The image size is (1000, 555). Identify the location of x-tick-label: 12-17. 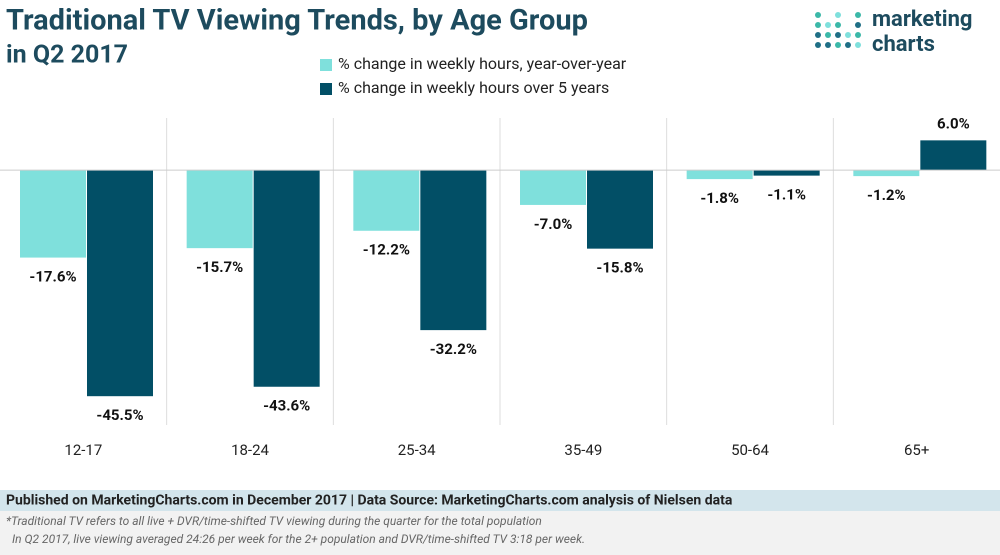
(83, 450).